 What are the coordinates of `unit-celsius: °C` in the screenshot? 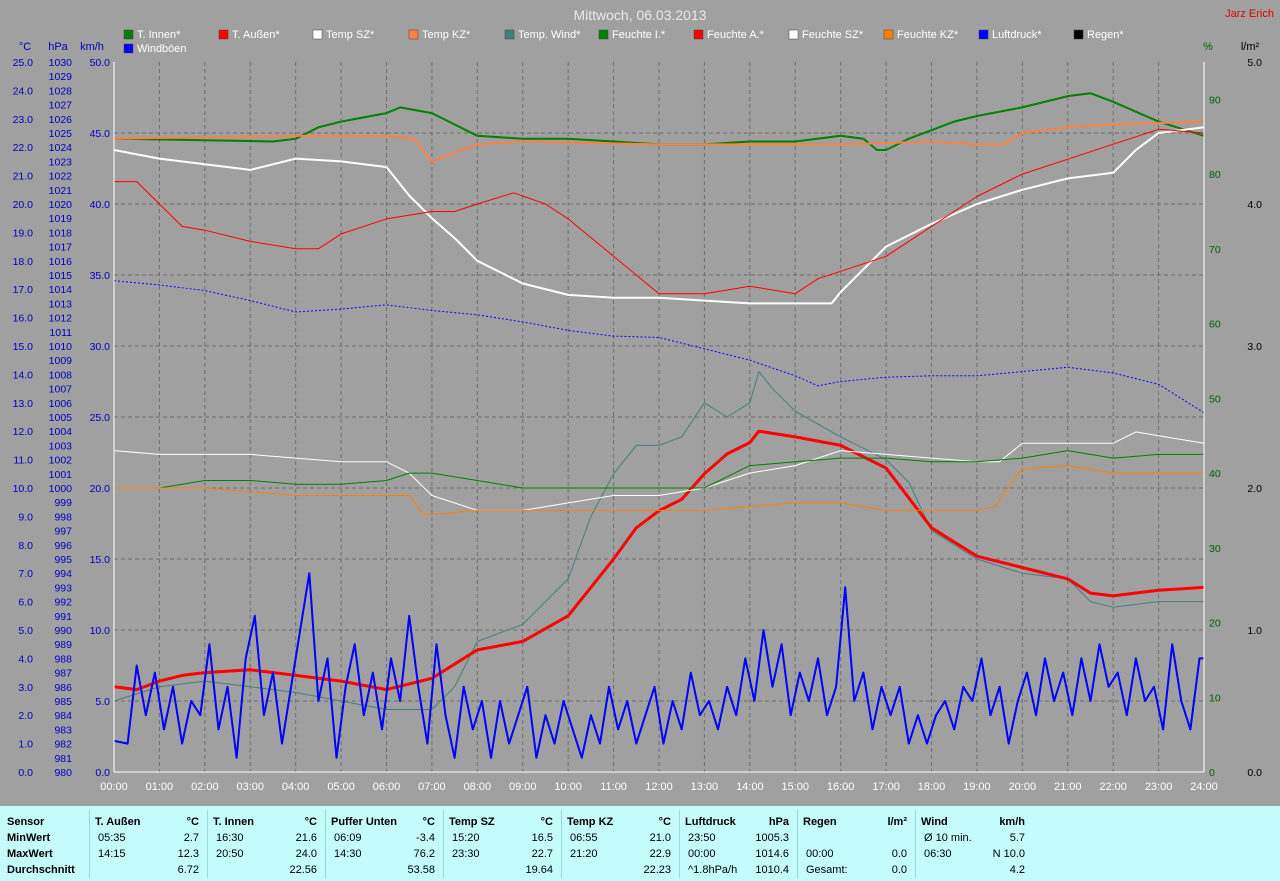 It's located at (25, 47).